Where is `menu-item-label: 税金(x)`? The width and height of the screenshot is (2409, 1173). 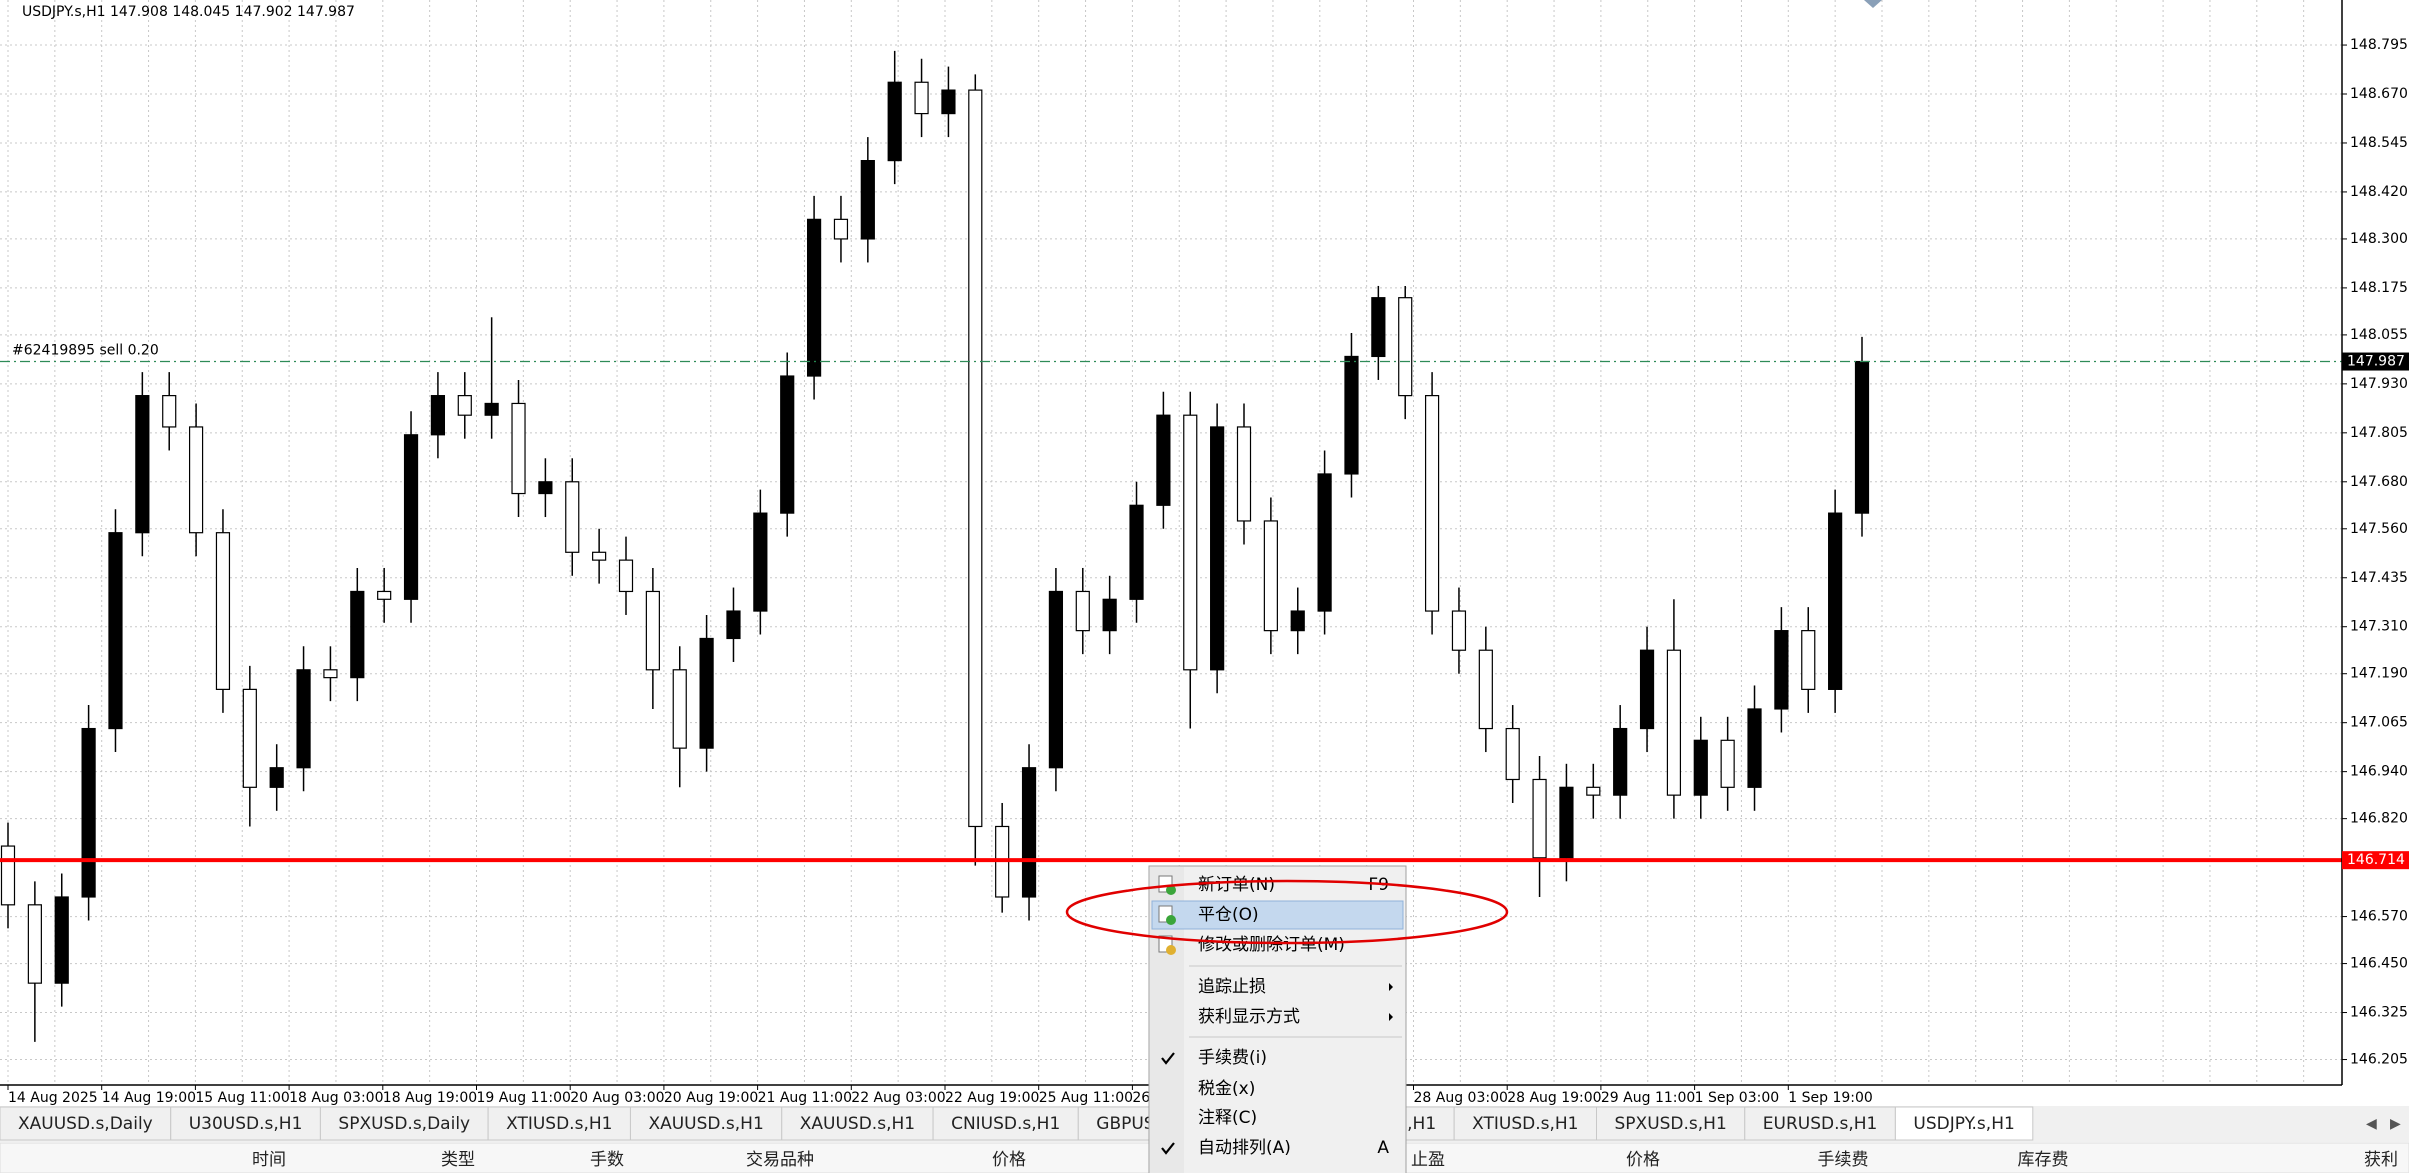
menu-item-label: 税金(x) is located at coordinates (1226, 1089).